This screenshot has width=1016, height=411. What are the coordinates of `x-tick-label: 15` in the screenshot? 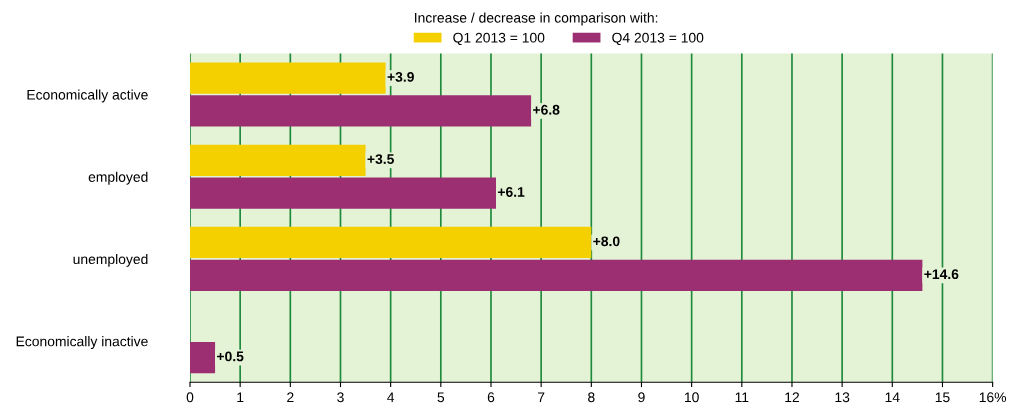 It's located at (942, 397).